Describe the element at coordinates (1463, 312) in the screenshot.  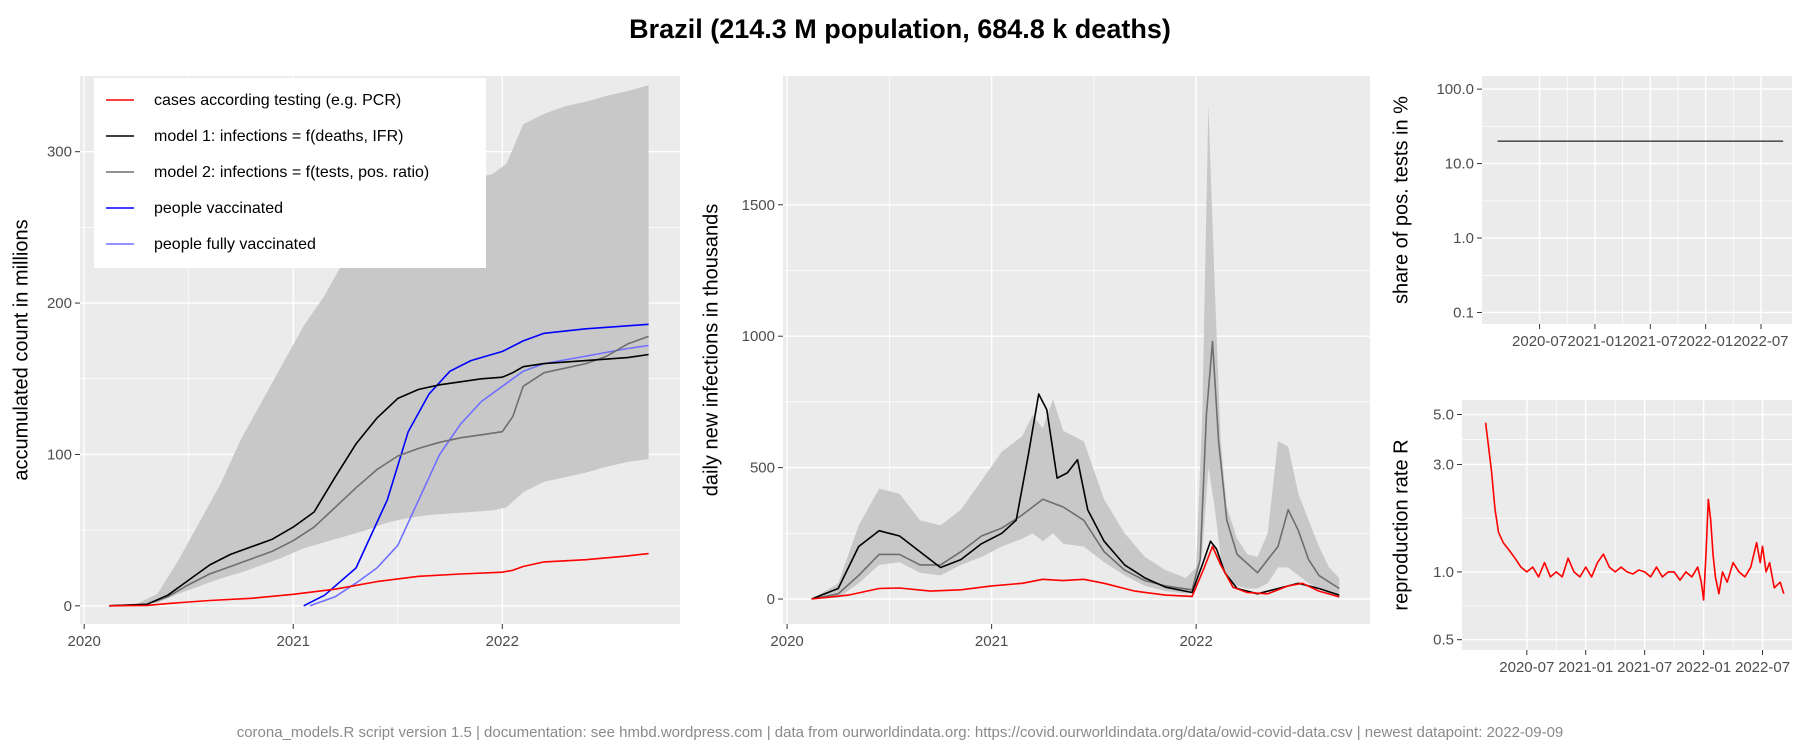
I see `y-tick-label: 0.1` at that location.